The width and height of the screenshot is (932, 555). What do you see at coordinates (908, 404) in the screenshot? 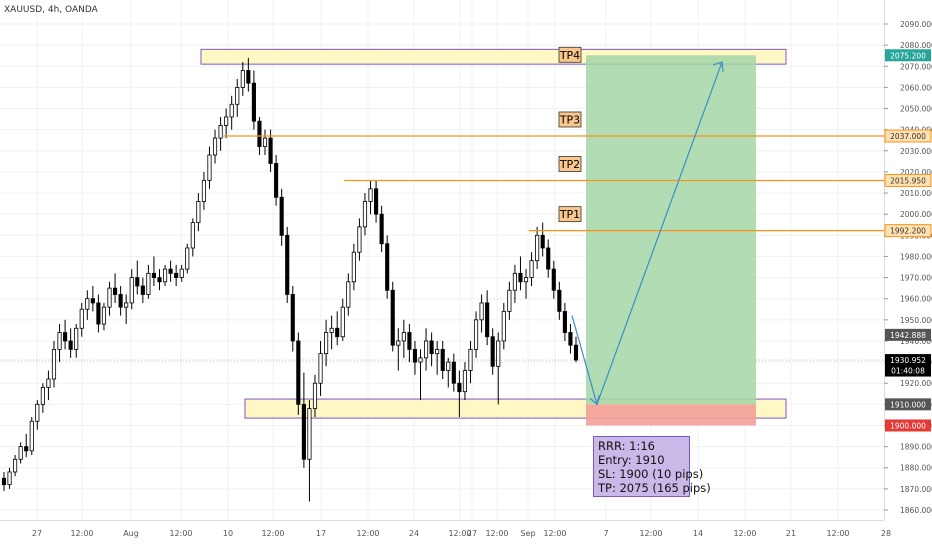
I see `price-label: 1910.000` at bounding box center [908, 404].